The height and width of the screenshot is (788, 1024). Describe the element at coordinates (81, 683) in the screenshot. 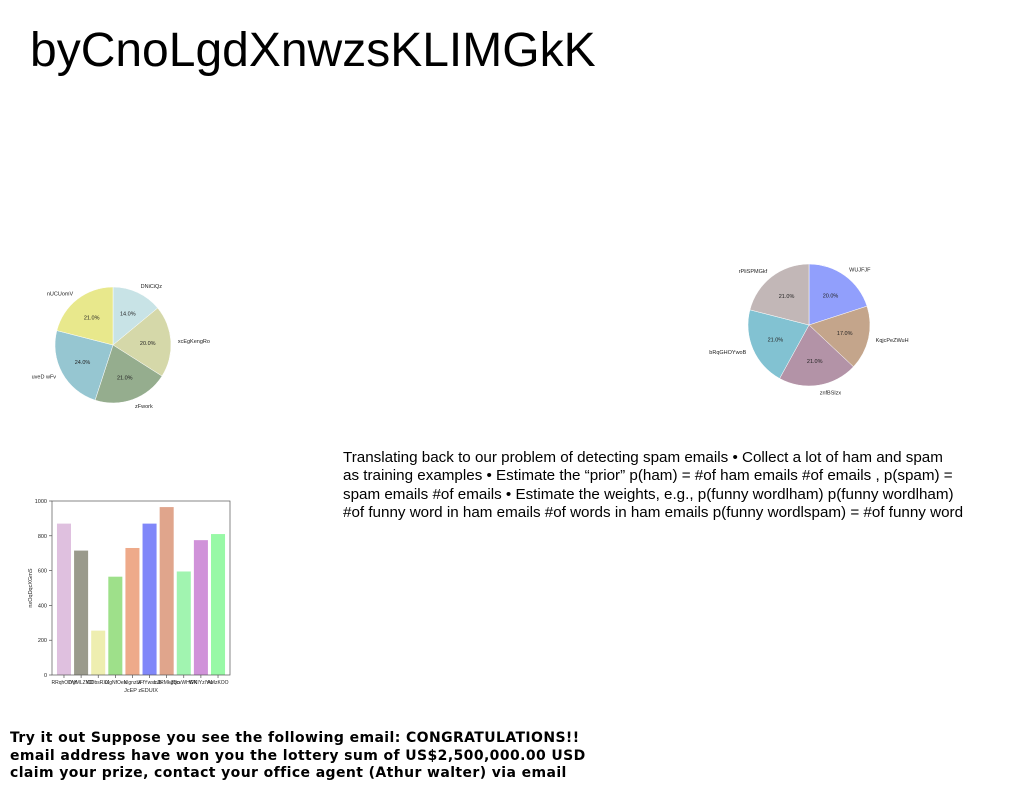

I see `x-tick-label: lYyMLZMD` at that location.